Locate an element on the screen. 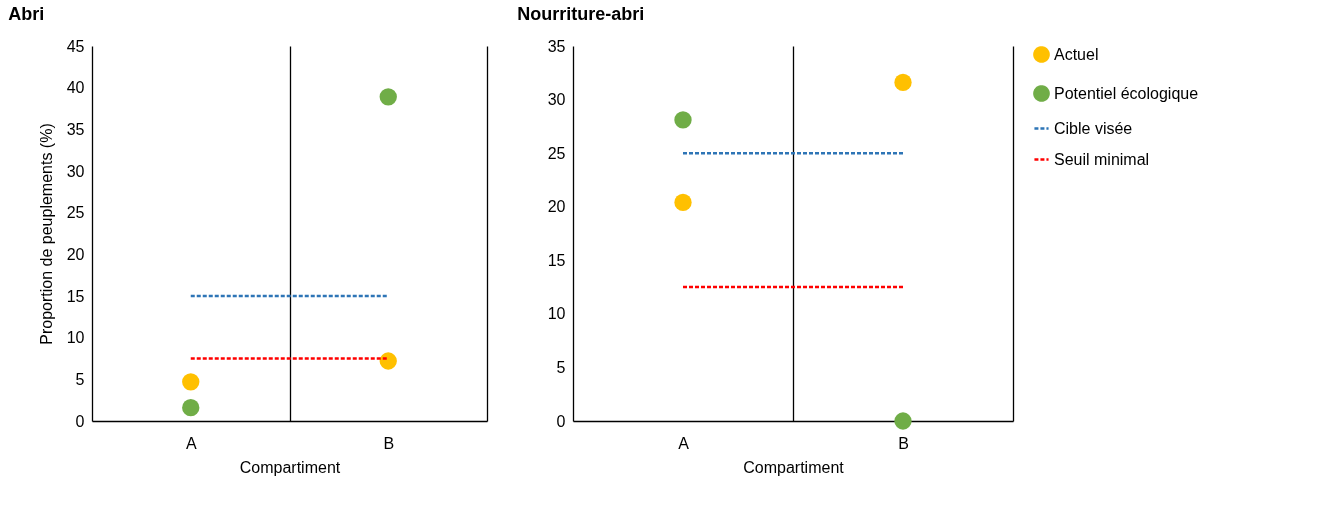  y-axis-title: Proportion de peuplements (%) is located at coordinates (46, 234).